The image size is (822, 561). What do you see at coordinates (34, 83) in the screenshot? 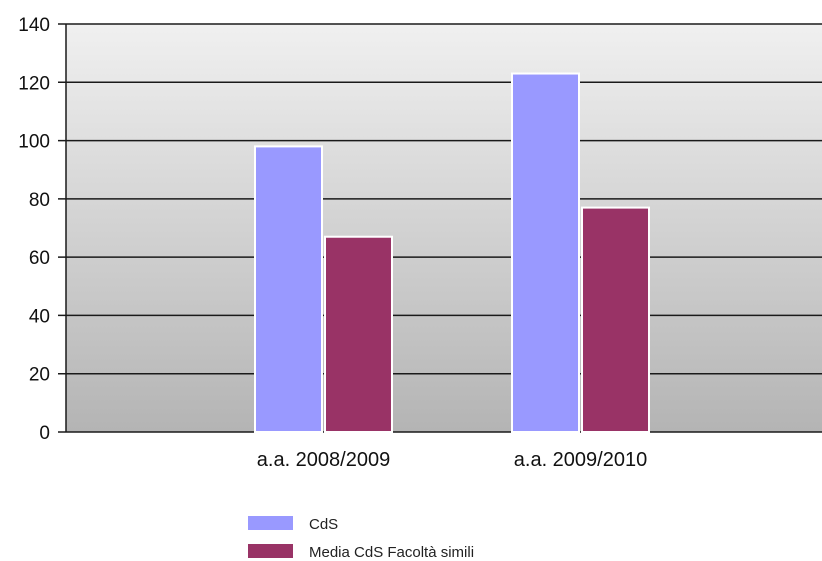
I see `y-tick-label: 120` at bounding box center [34, 83].